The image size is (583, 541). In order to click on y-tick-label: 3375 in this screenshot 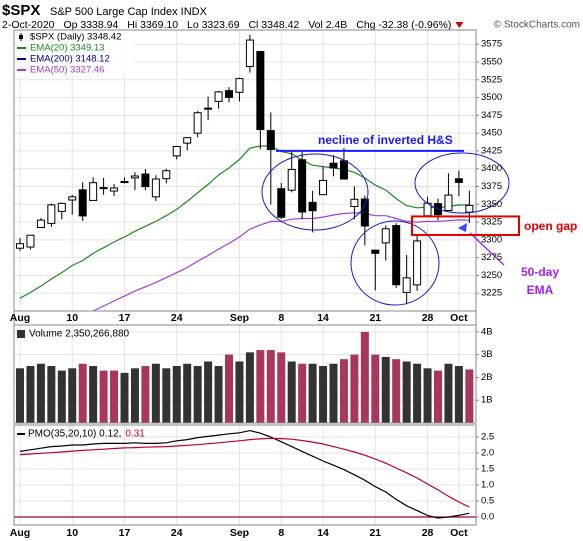, I will do `click(491, 186)`.